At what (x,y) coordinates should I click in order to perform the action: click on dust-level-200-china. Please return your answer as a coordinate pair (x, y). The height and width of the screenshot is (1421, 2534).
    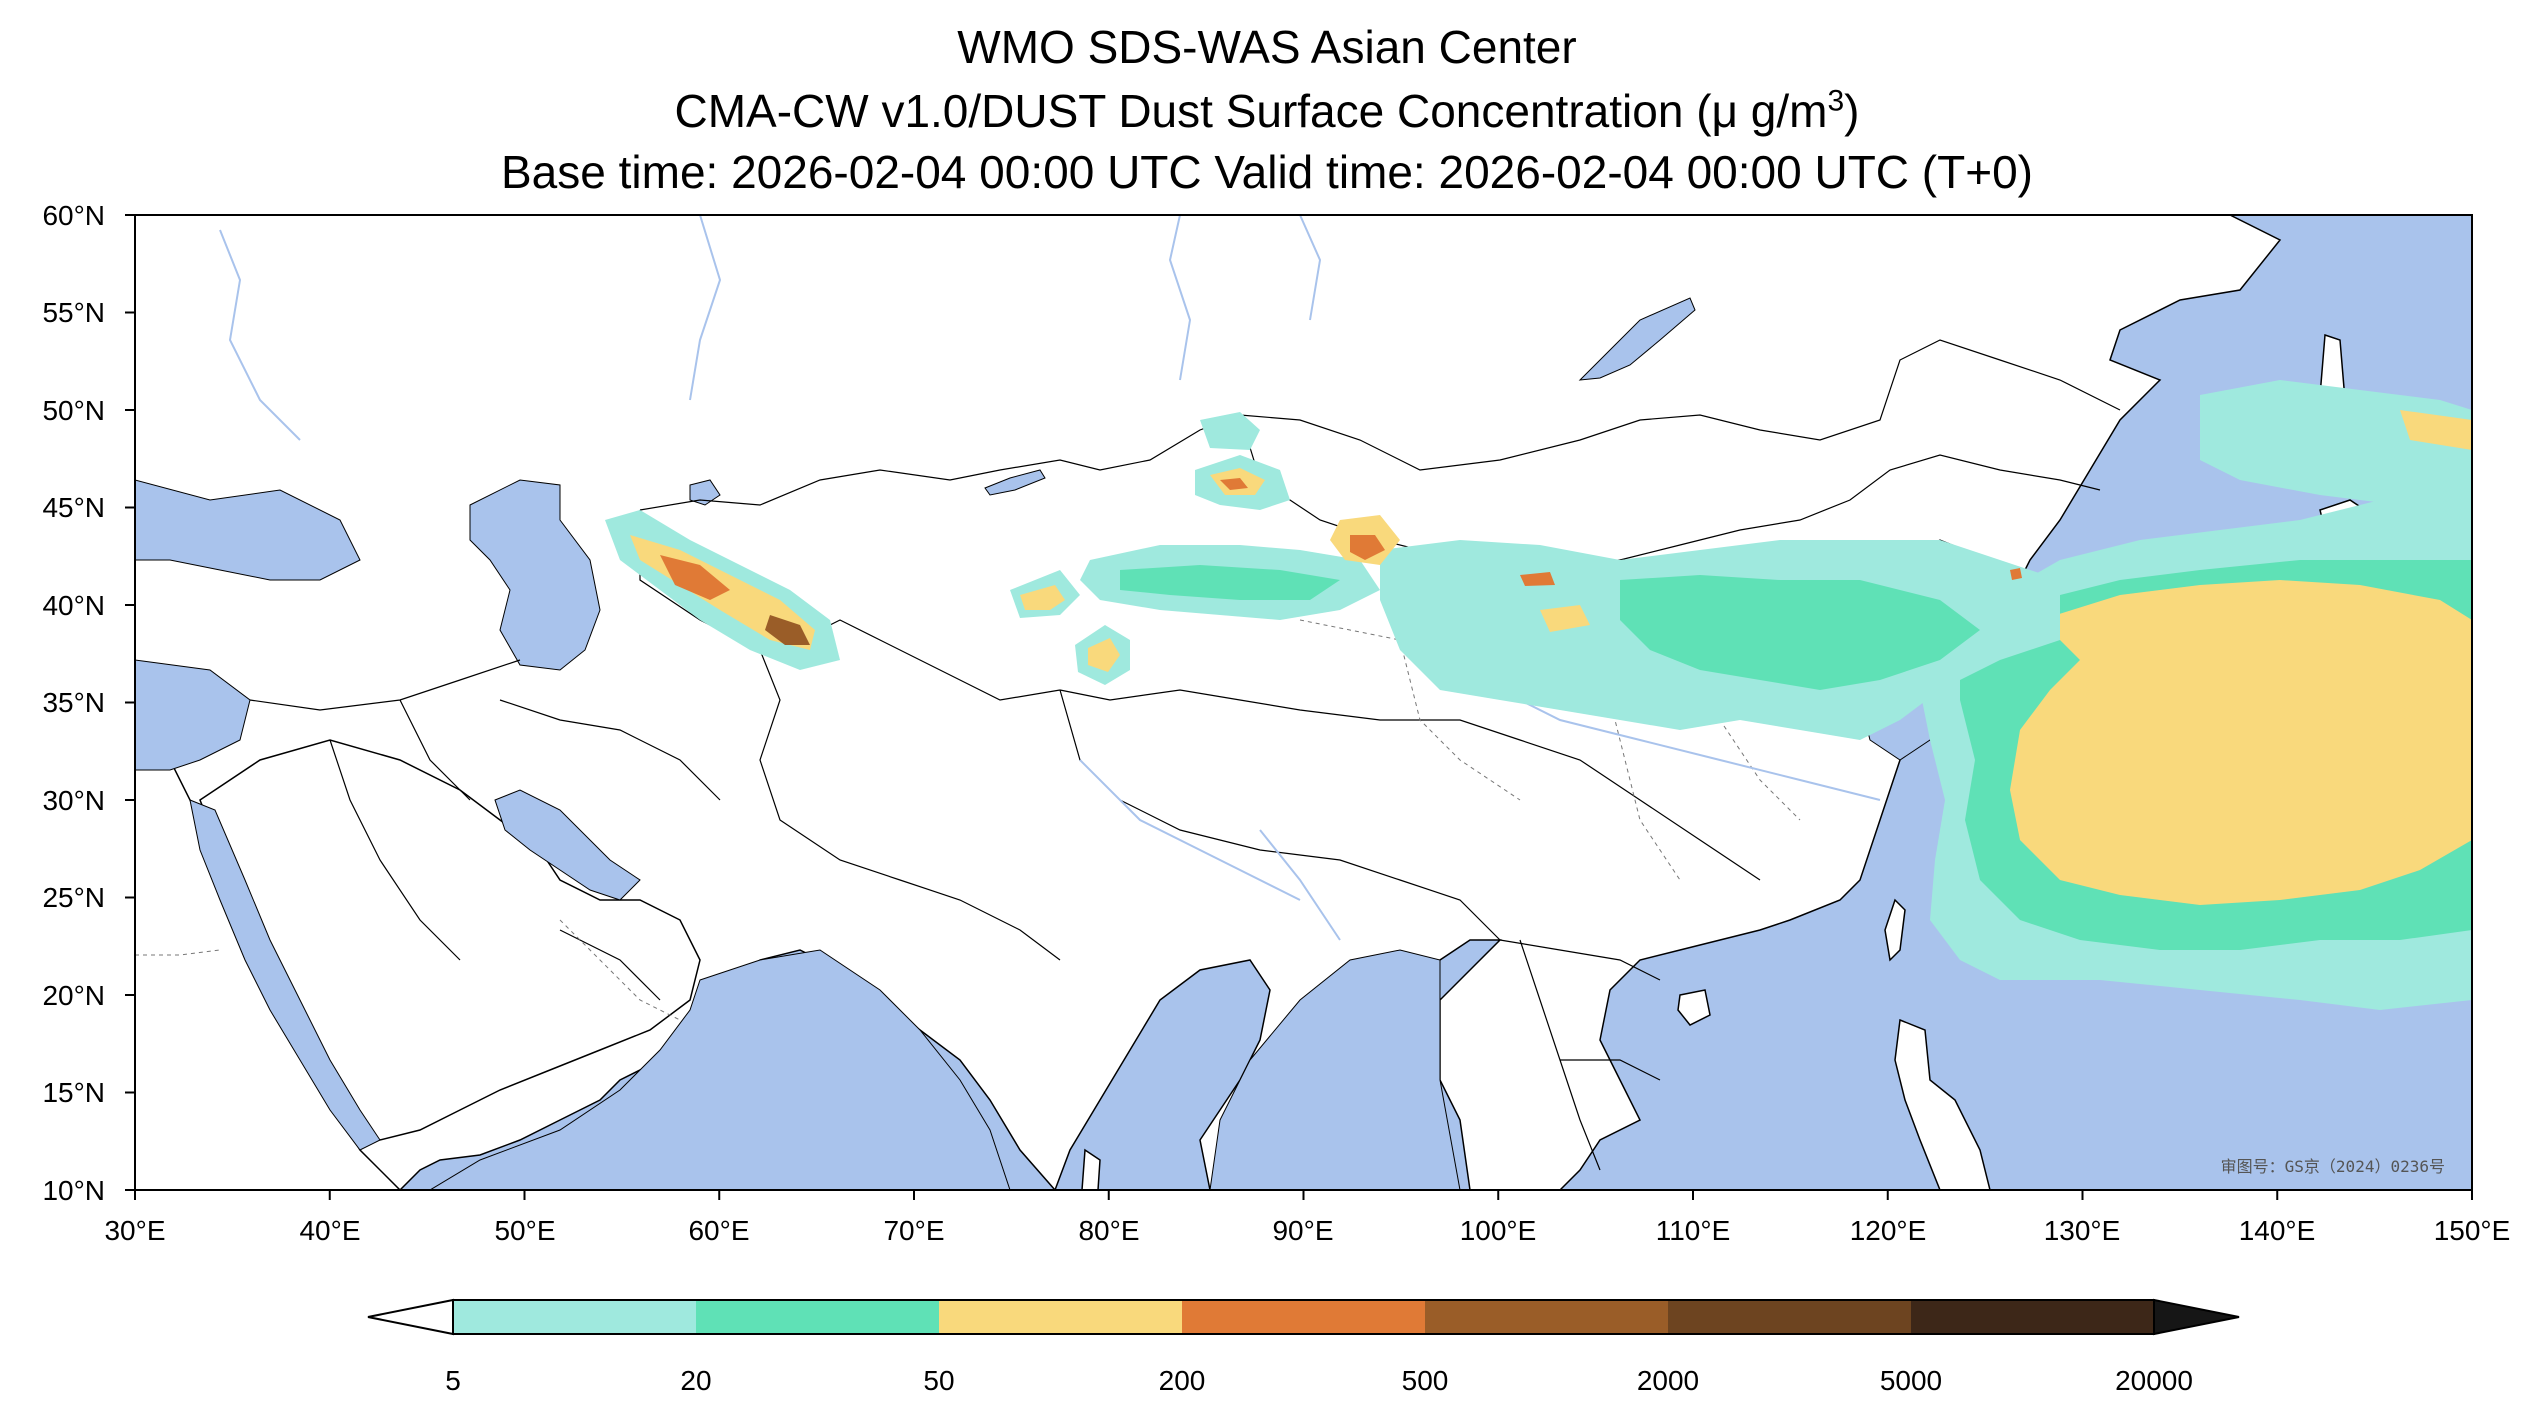
    Looking at the image, I should click on (1537, 579).